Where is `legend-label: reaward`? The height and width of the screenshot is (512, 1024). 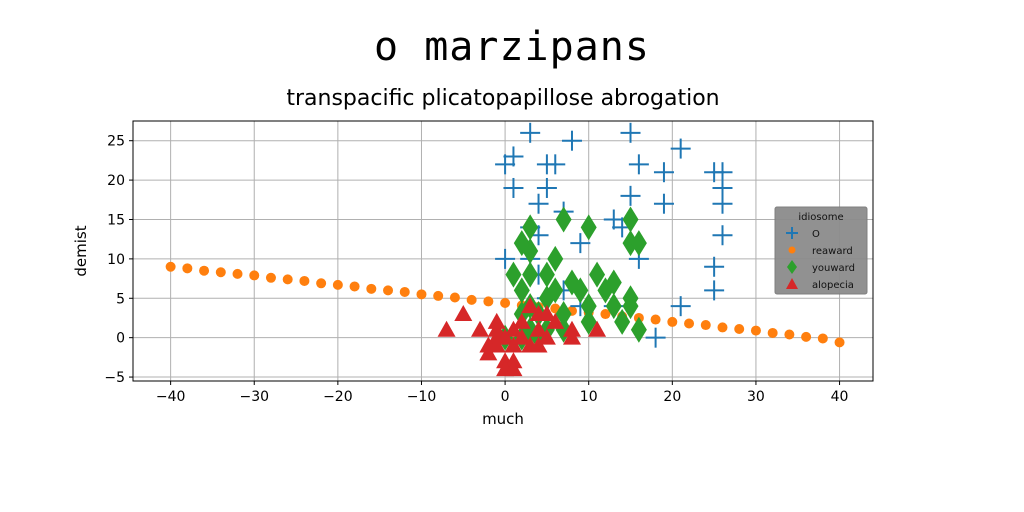
legend-label: reaward is located at coordinates (832, 251).